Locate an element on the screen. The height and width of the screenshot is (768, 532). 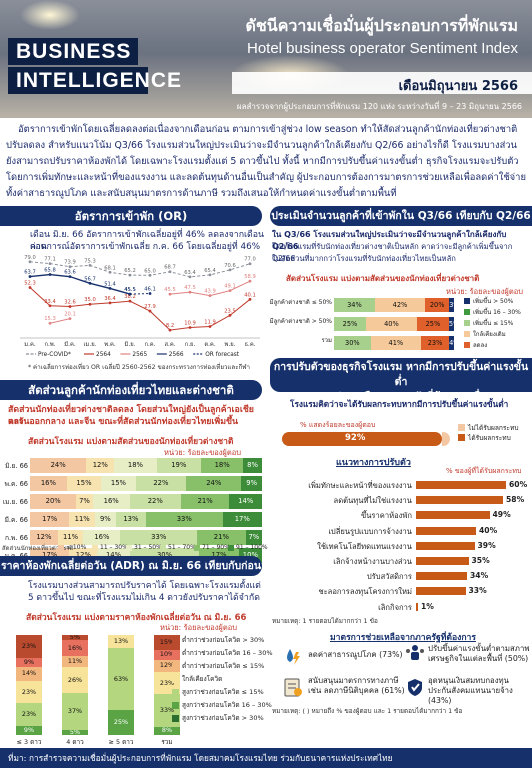
bar-segment: 14% is located at coordinates (29, 673).